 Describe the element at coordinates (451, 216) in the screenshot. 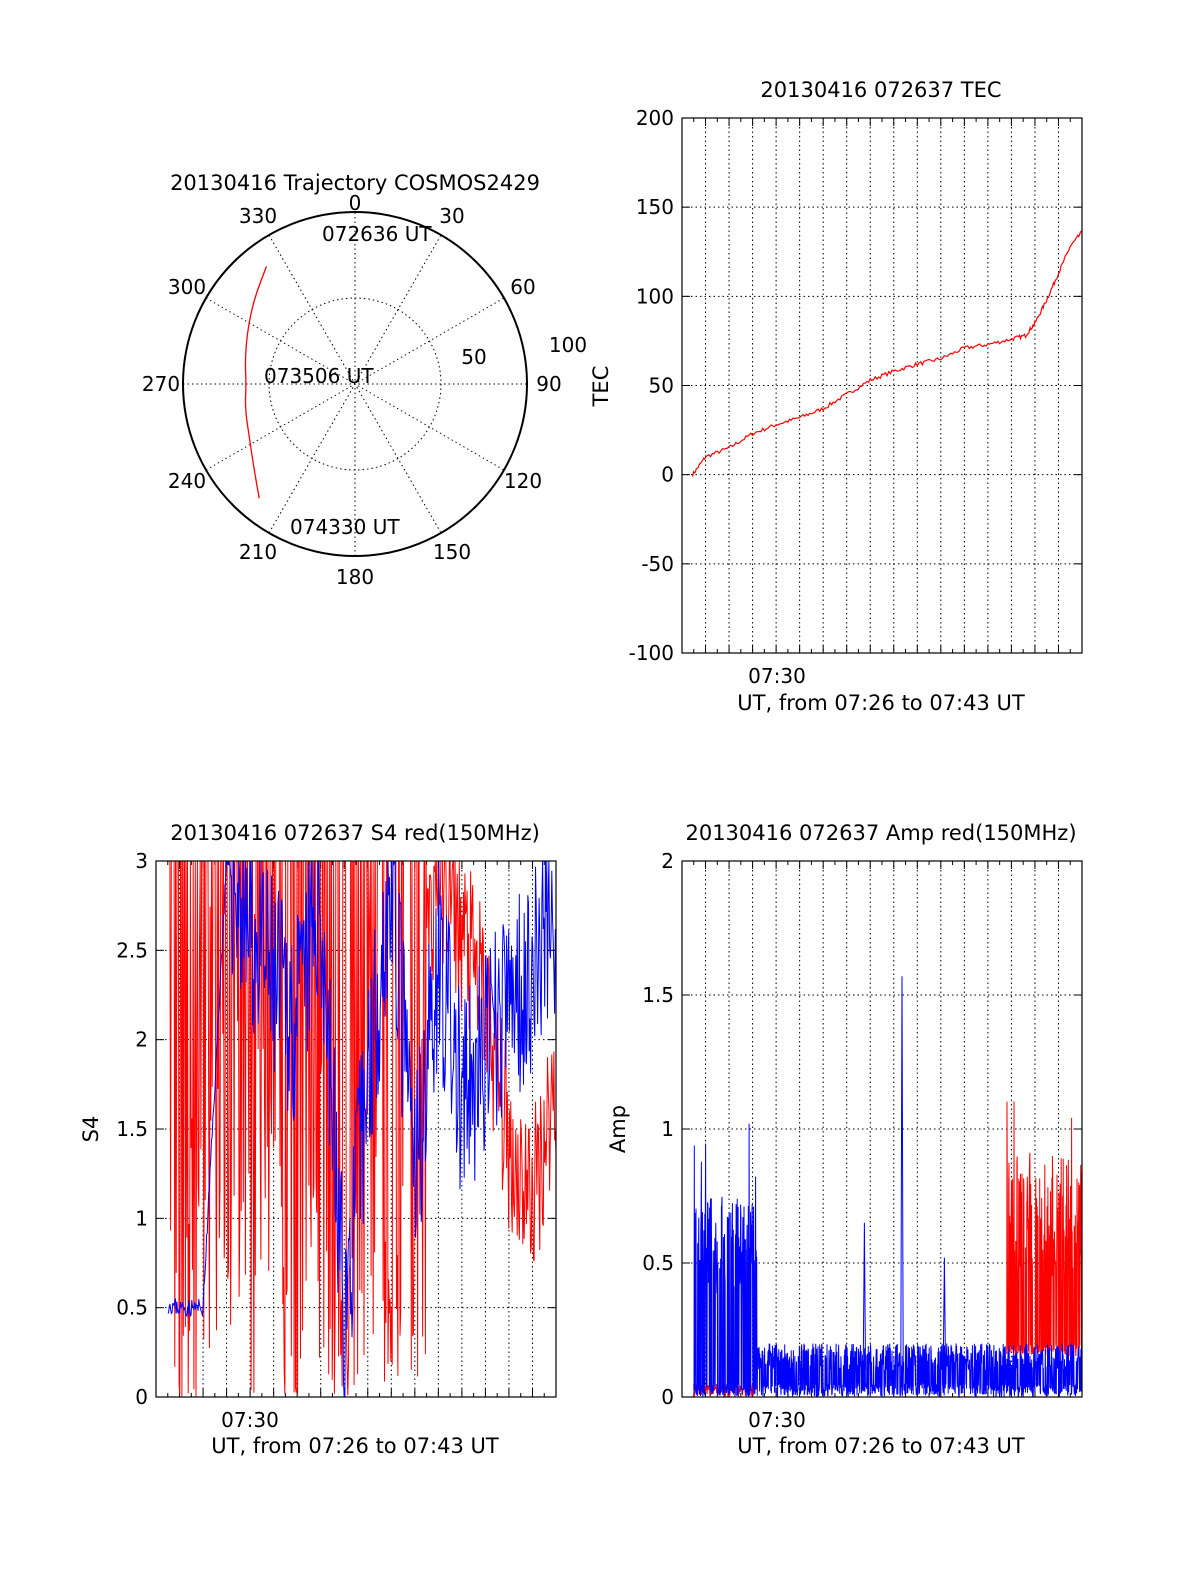

I see `polar-angle-label: 30` at that location.